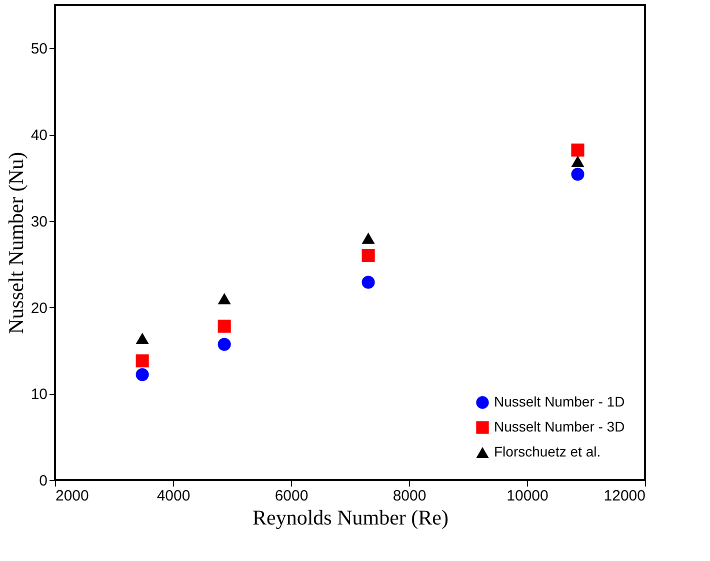  Describe the element at coordinates (39, 308) in the screenshot. I see `y-tick-label: 20` at that location.